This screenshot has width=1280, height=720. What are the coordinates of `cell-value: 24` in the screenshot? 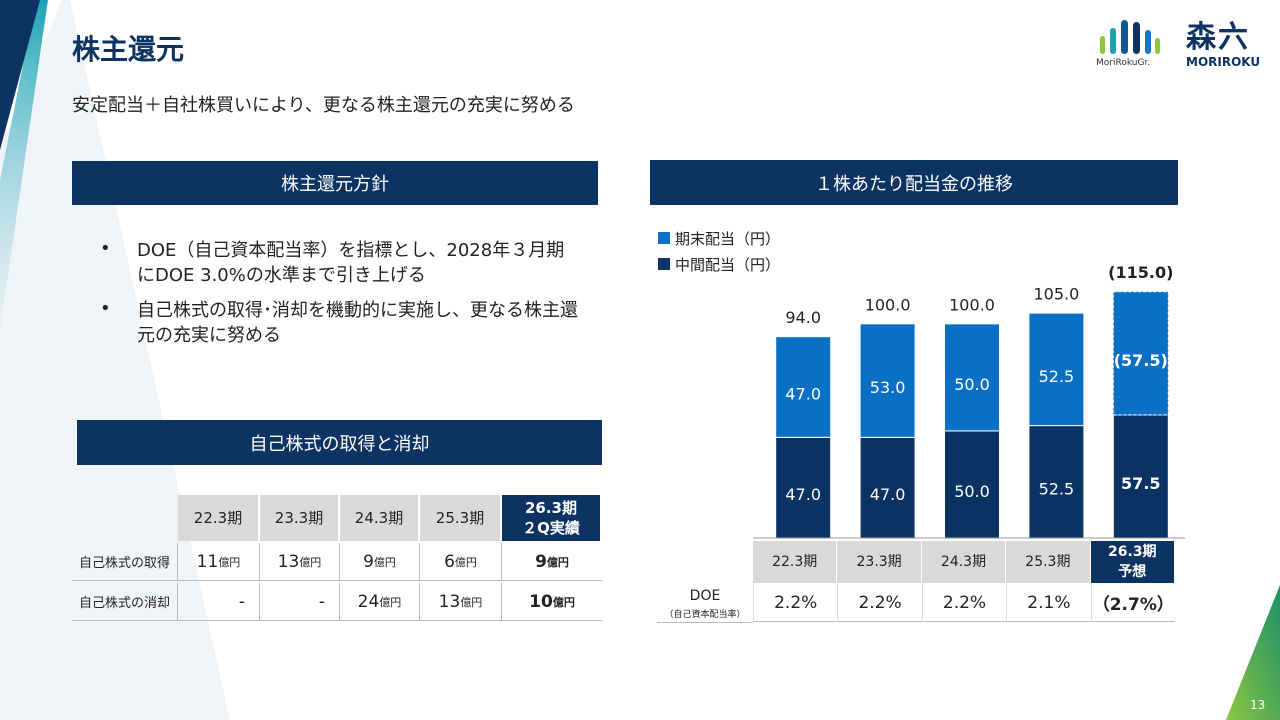 It's located at (368, 601).